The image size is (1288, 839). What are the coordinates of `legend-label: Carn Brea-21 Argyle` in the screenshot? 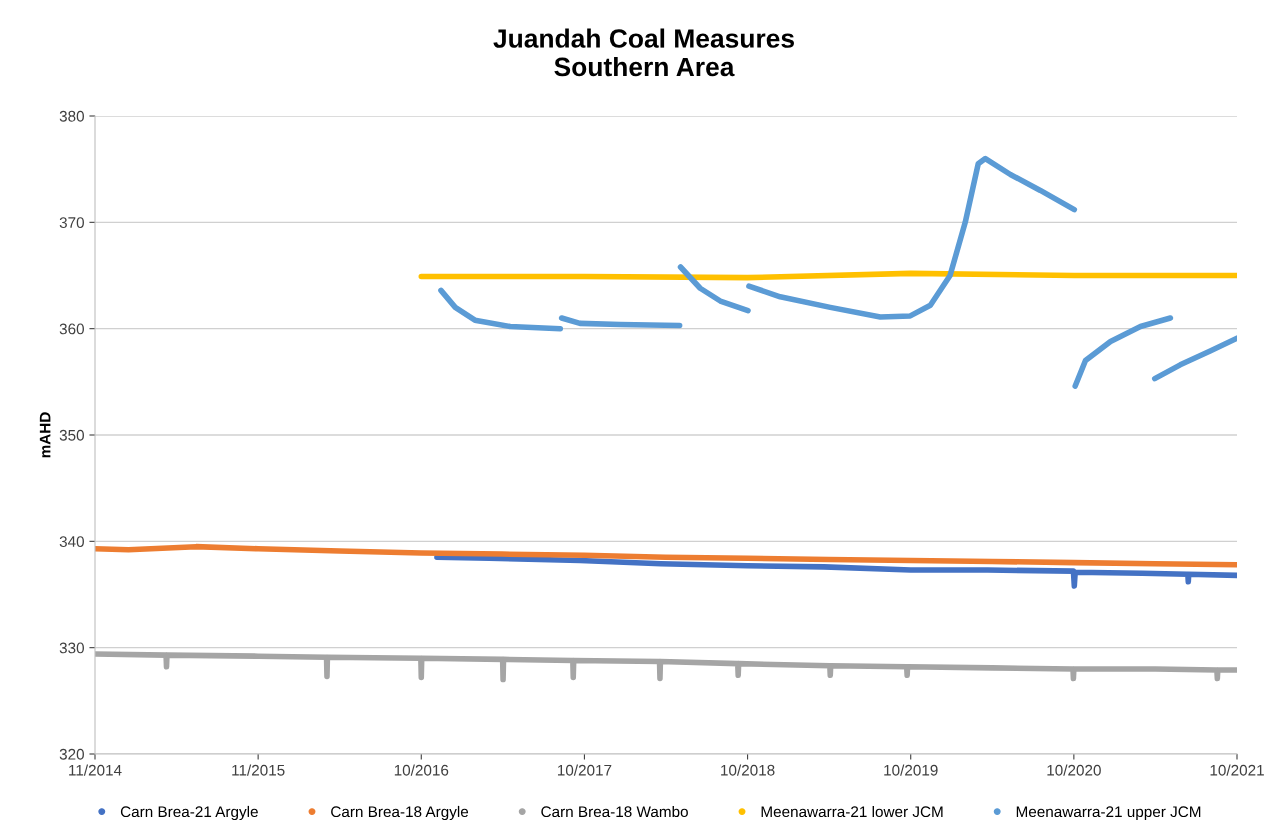 It's located at (189, 813).